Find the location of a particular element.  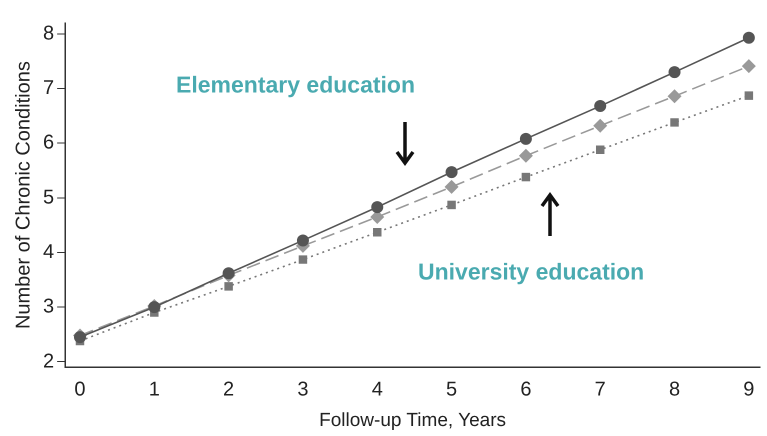

y-tick-label: 7 is located at coordinates (48, 88).